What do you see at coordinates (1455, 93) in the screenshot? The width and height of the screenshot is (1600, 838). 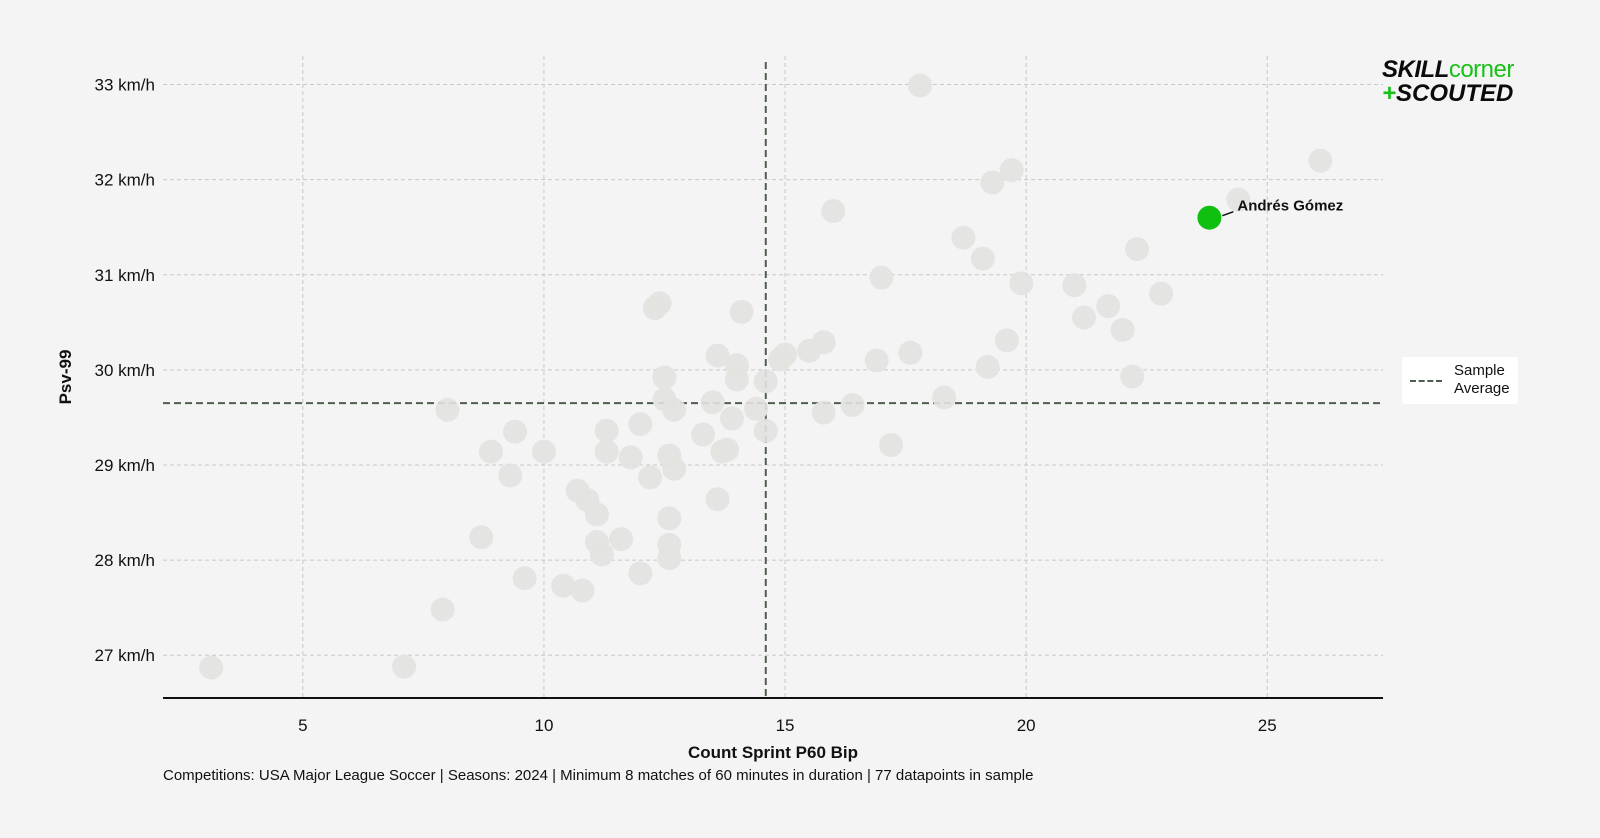 I see `logo-scouted-text: SCOUTED` at bounding box center [1455, 93].